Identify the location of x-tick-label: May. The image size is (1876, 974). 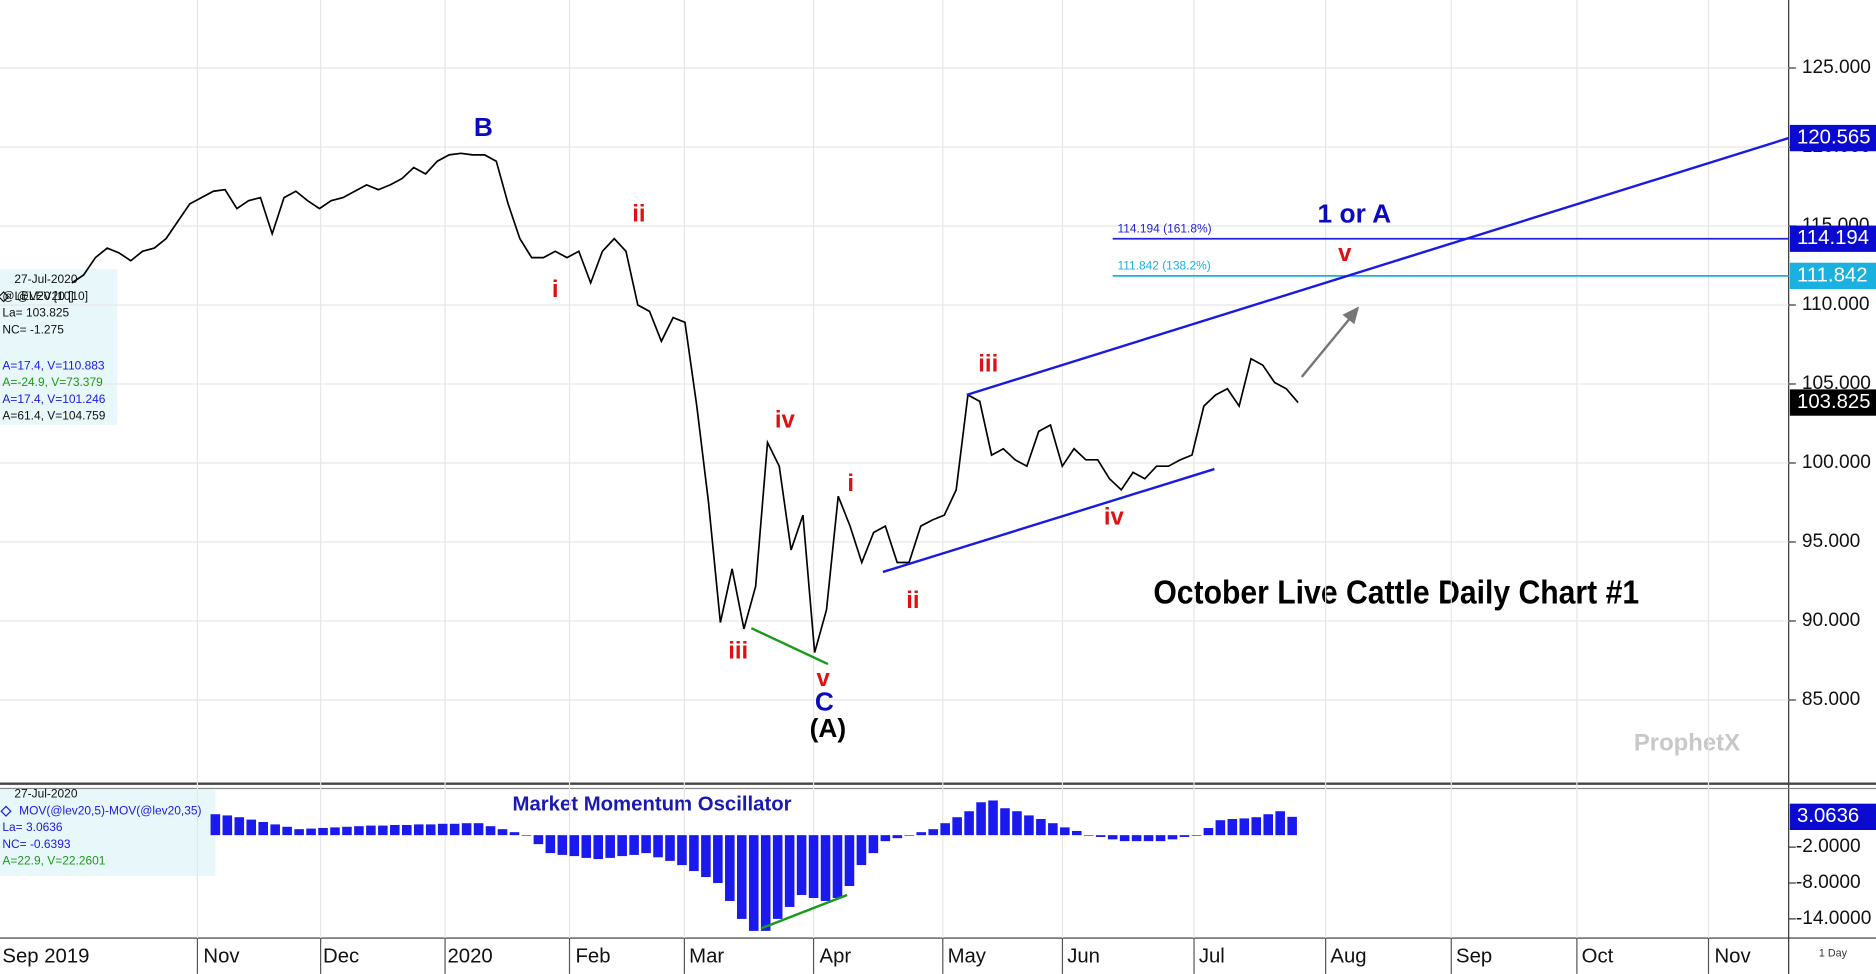
(967, 957).